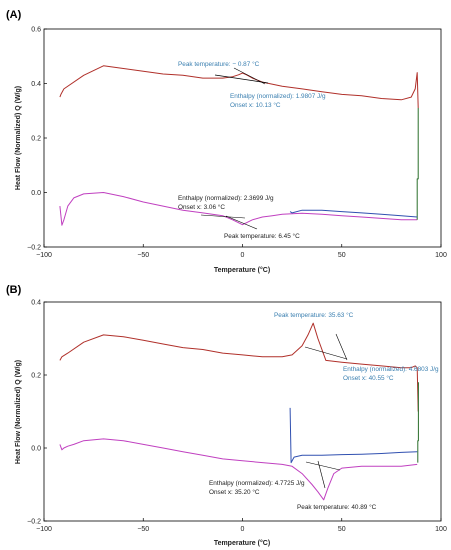  Describe the element at coordinates (241, 79) in the screenshot. I see `tangent-line-a-upper` at that location.